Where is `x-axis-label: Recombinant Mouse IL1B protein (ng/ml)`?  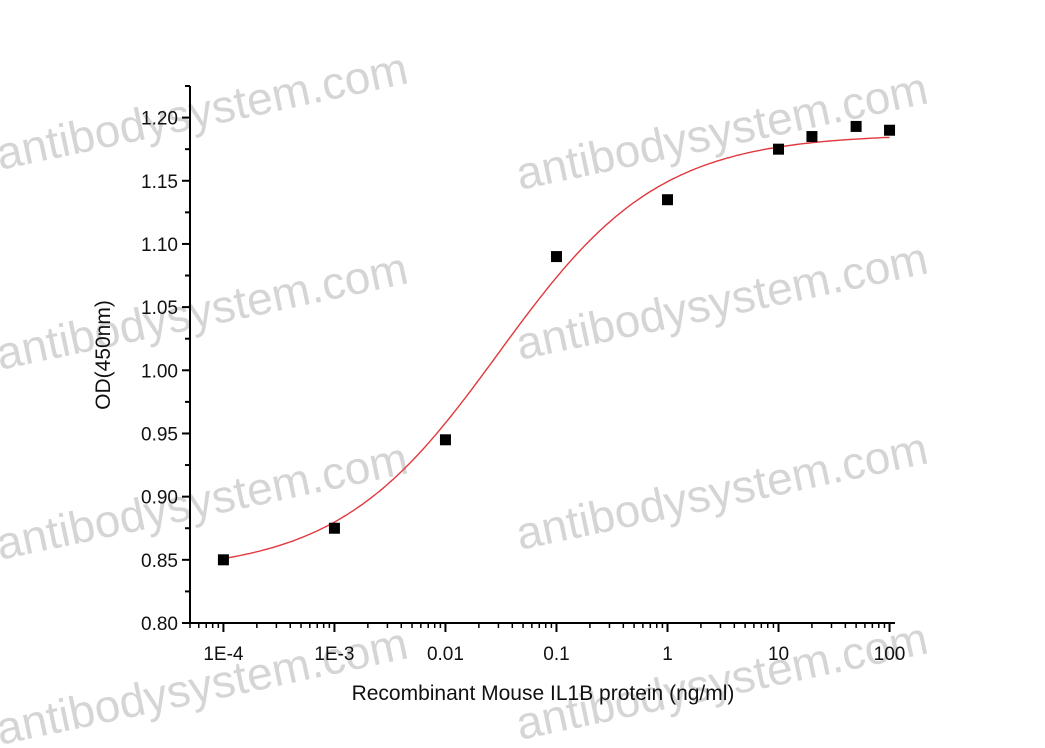 x-axis-label: Recombinant Mouse IL1B protein (ng/ml) is located at coordinates (543, 693).